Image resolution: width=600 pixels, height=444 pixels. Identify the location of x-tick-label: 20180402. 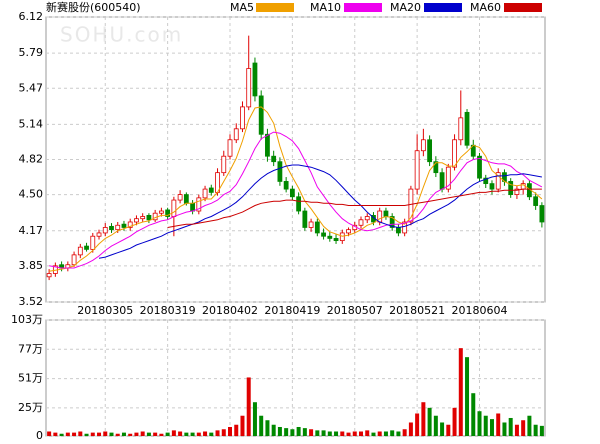
(230, 310).